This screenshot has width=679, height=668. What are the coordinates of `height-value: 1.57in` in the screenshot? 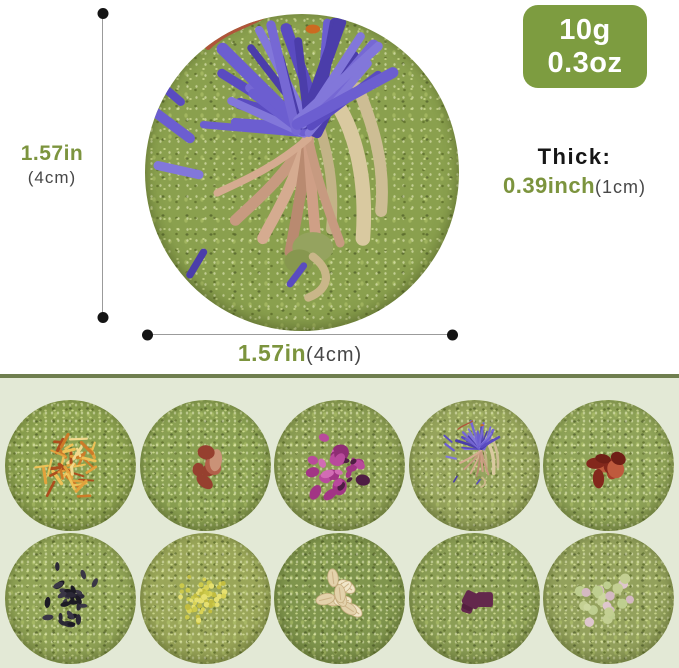 It's located at (52, 153).